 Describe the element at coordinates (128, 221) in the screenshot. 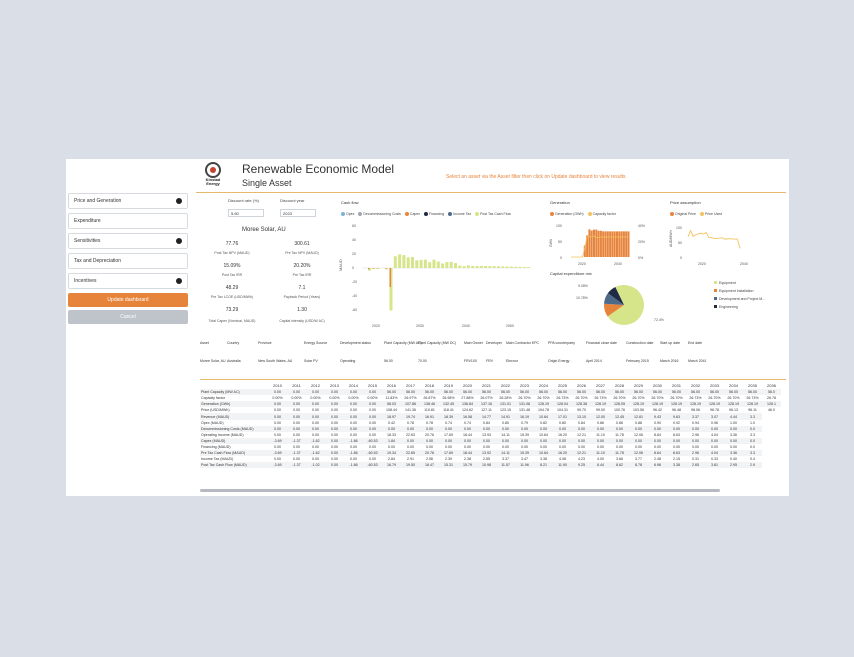

I see `sidebar-item-expenditure: Expenditure` at that location.